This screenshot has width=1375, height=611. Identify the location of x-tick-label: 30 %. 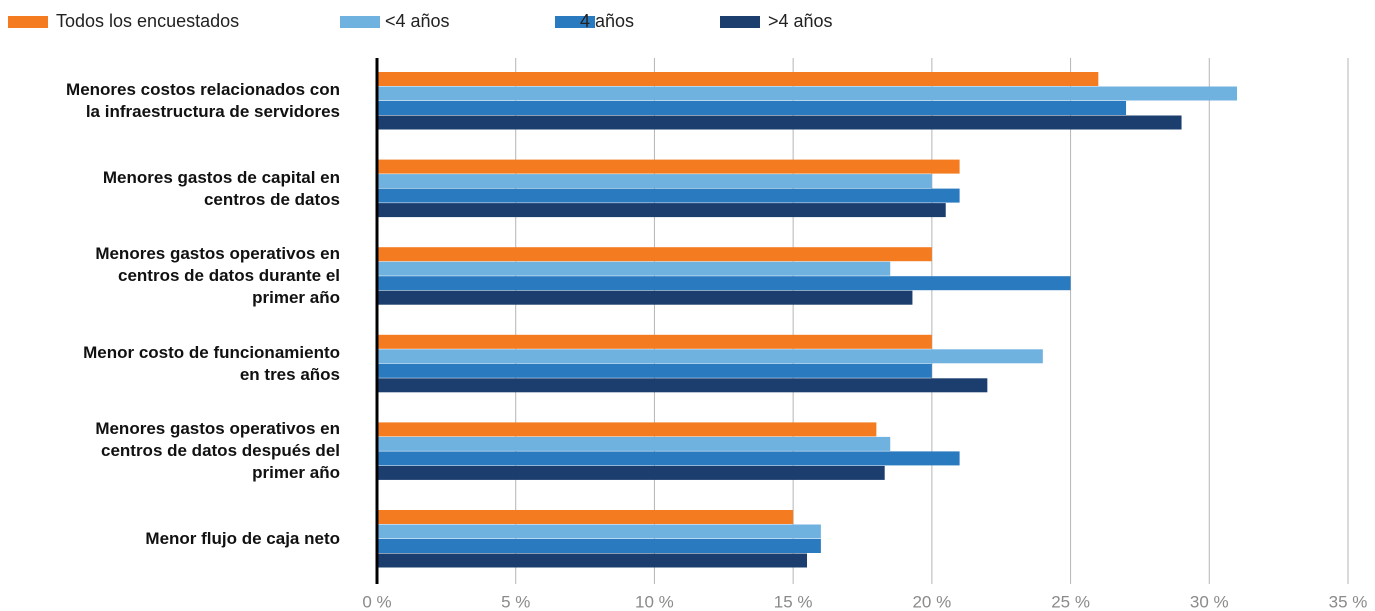
(1209, 601).